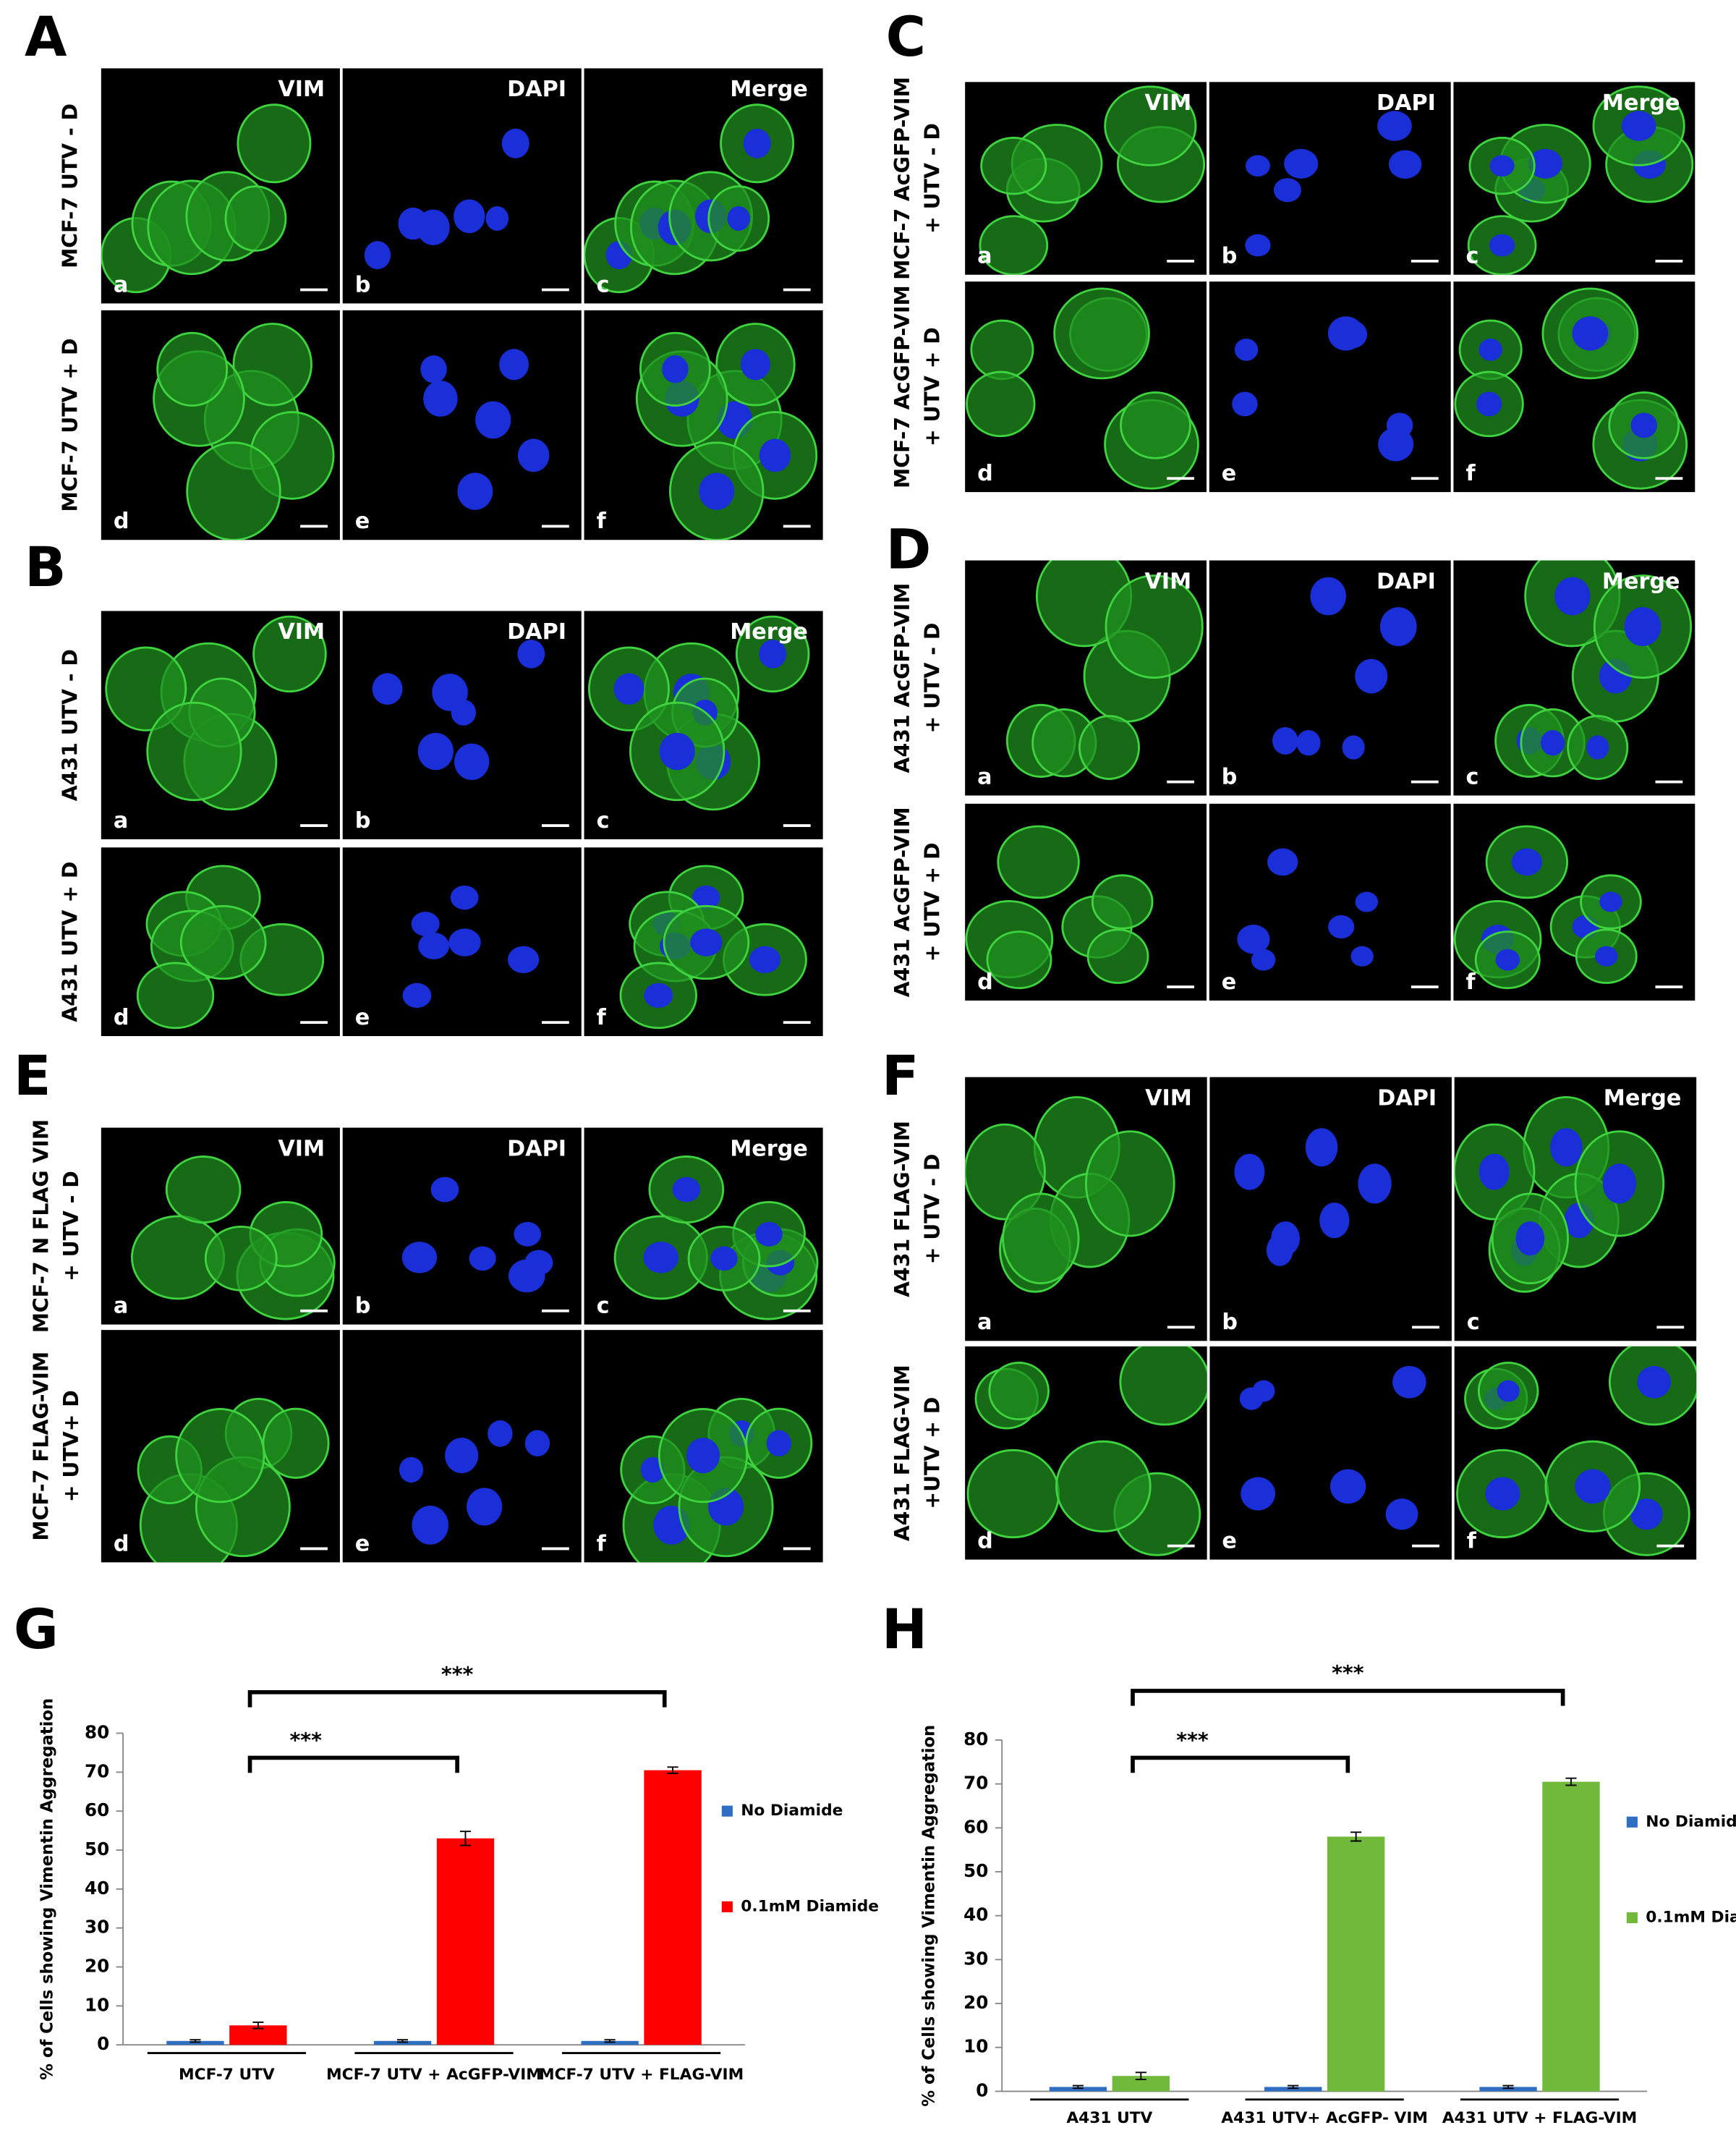  What do you see at coordinates (933, 178) in the screenshot?
I see `row-label: + UTV - D` at bounding box center [933, 178].